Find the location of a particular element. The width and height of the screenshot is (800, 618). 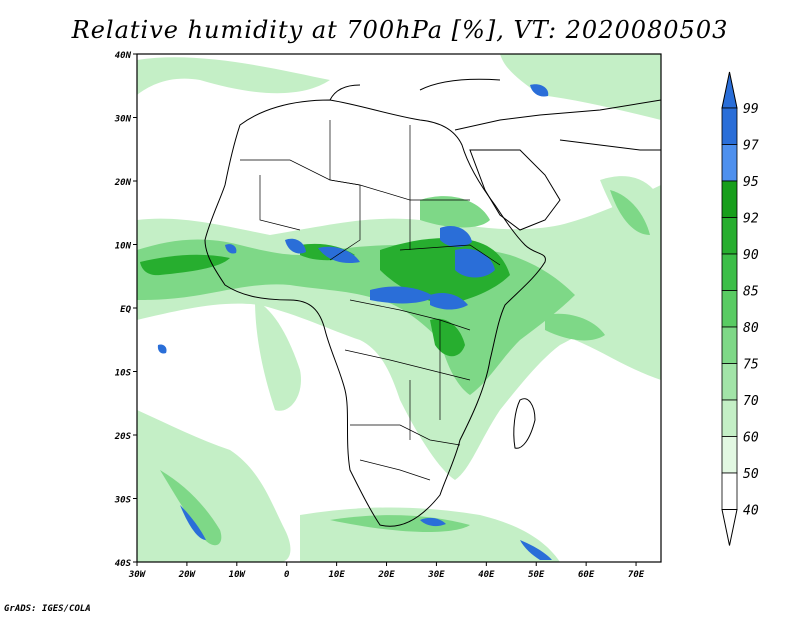

lat-tick-label: 10S is located at coordinates (123, 374).